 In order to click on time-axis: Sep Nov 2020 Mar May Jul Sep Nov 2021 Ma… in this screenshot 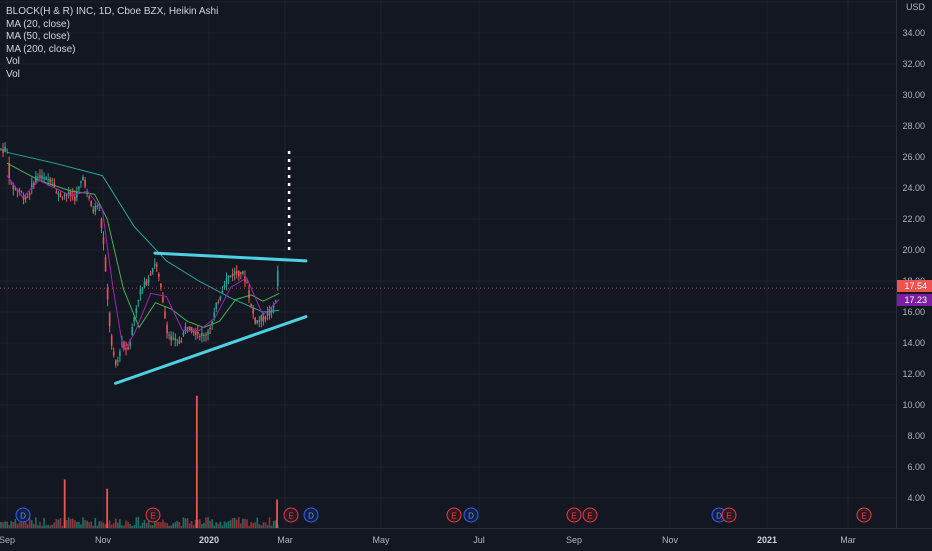, I will do `click(466, 539)`.